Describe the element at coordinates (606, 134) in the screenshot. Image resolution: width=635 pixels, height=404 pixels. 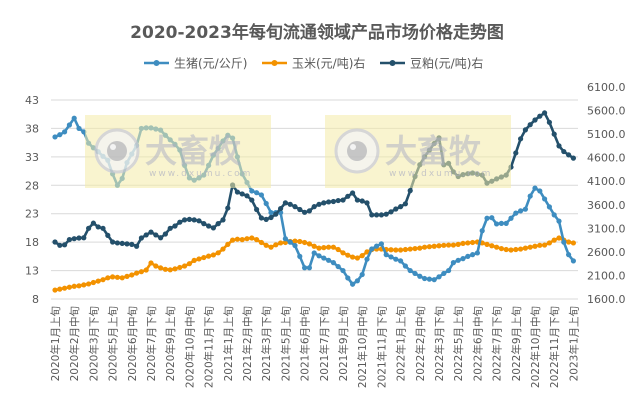
I see `right-tick-label: 5100.0` at that location.